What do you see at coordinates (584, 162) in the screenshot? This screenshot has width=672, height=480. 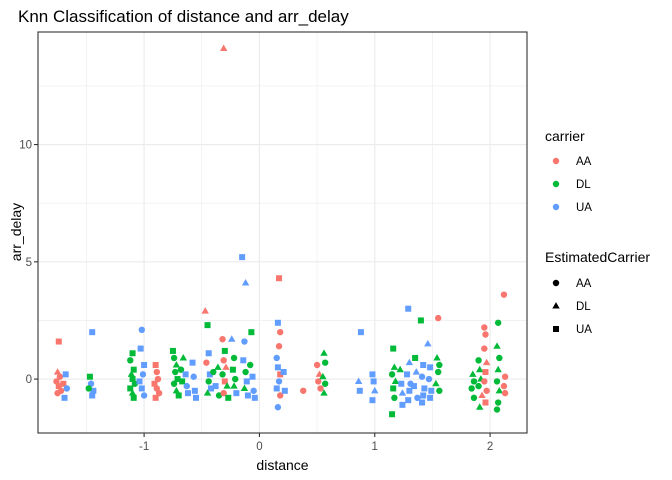 I see `color-legend-label: AA` at bounding box center [584, 162].